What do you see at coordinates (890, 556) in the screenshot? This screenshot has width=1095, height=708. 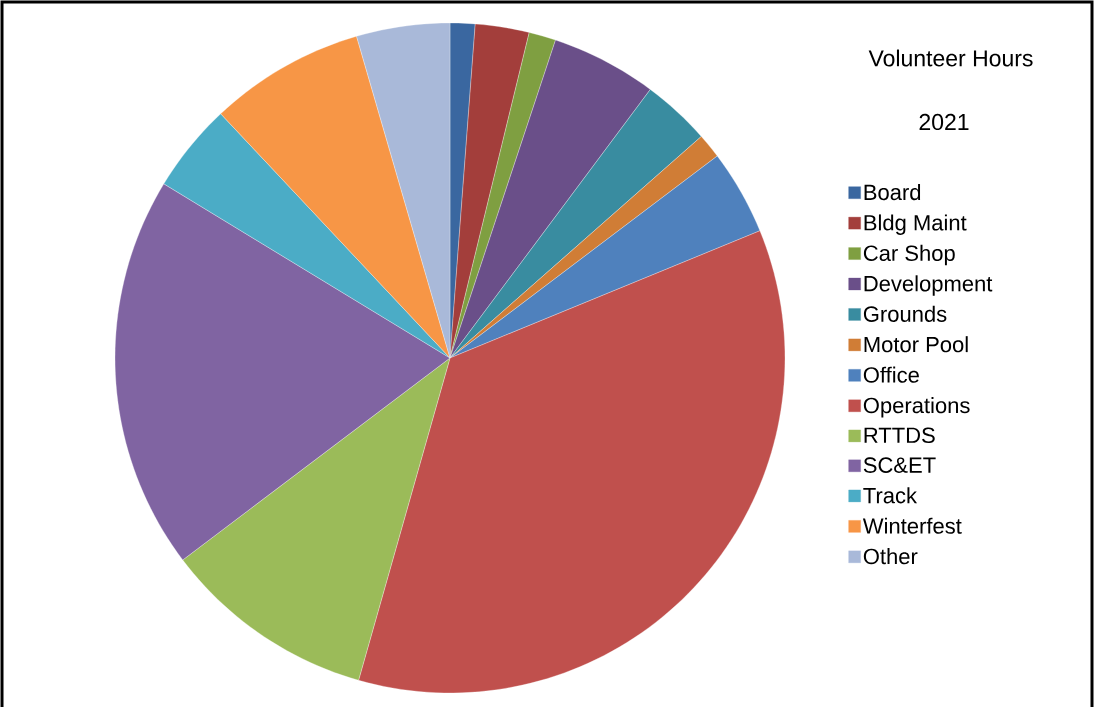 I see `legend-label: Other` at bounding box center [890, 556].